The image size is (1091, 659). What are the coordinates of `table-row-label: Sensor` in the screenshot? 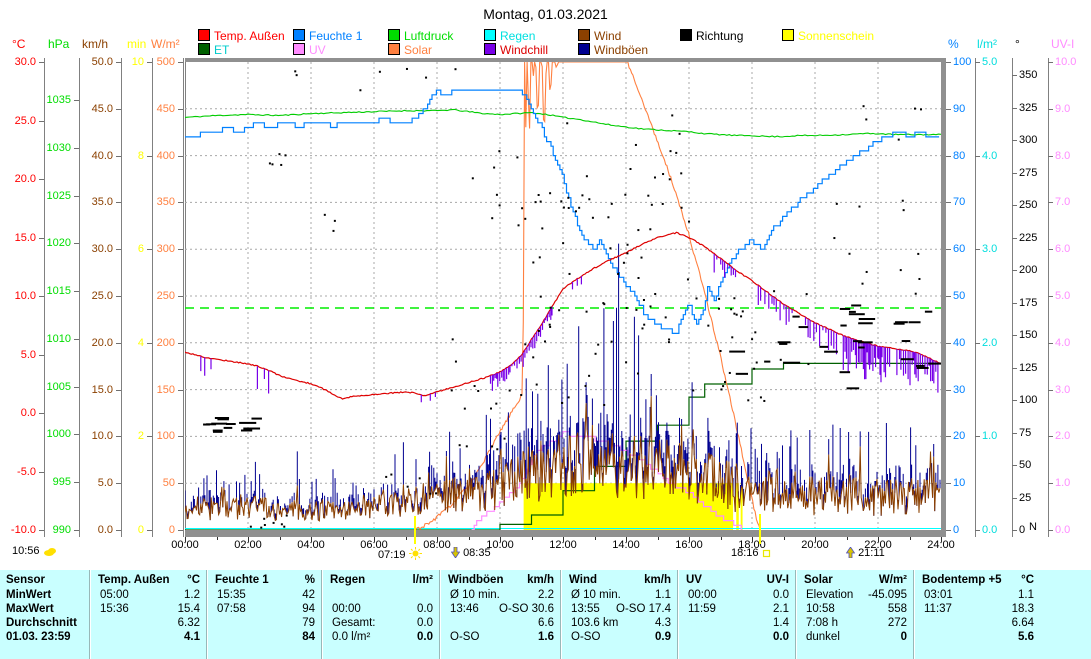 It's located at (25, 580).